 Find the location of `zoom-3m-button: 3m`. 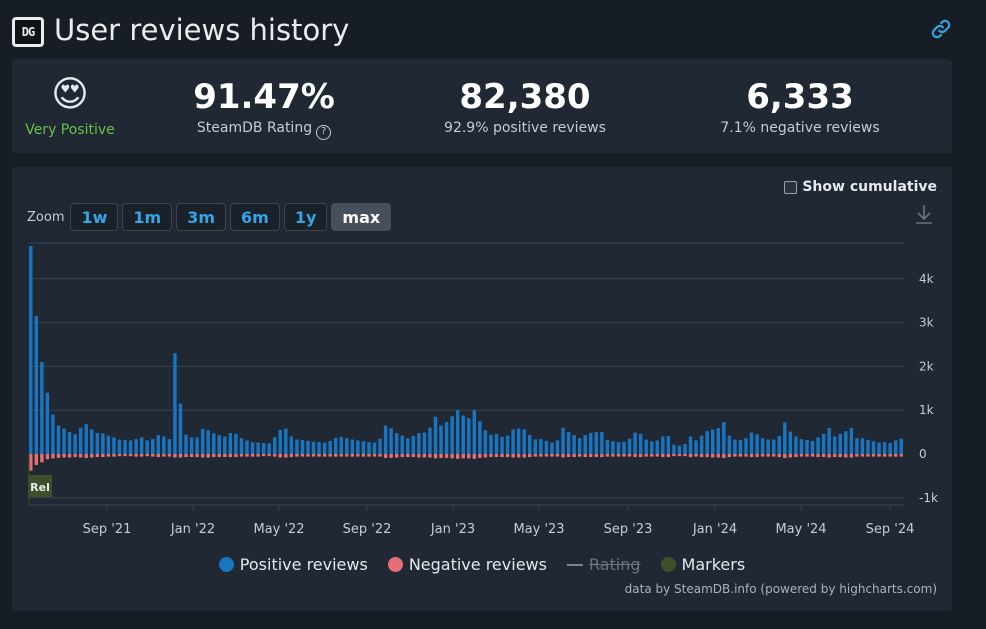

zoom-3m-button: 3m is located at coordinates (201, 217).